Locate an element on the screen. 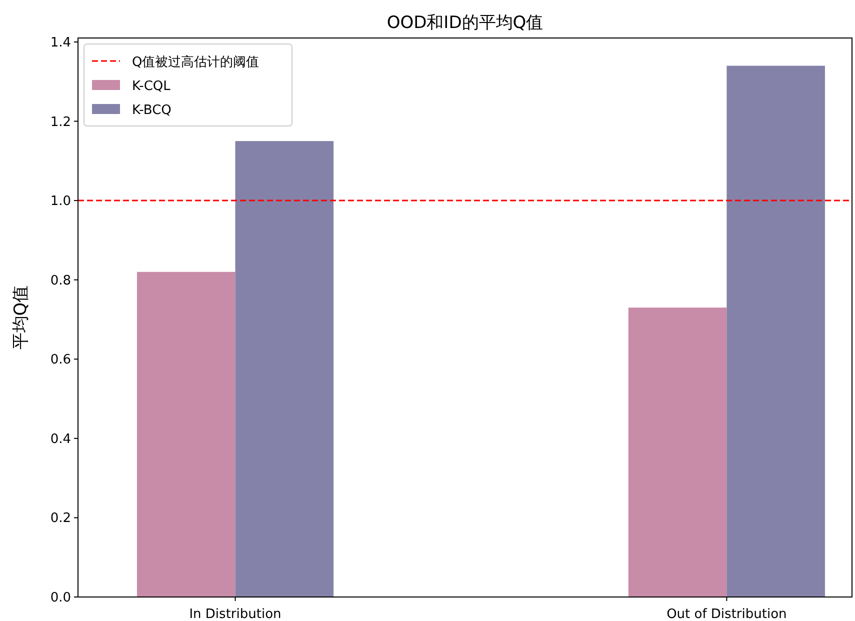  legend-label: Q值被过高估计的阈值 is located at coordinates (196, 62).